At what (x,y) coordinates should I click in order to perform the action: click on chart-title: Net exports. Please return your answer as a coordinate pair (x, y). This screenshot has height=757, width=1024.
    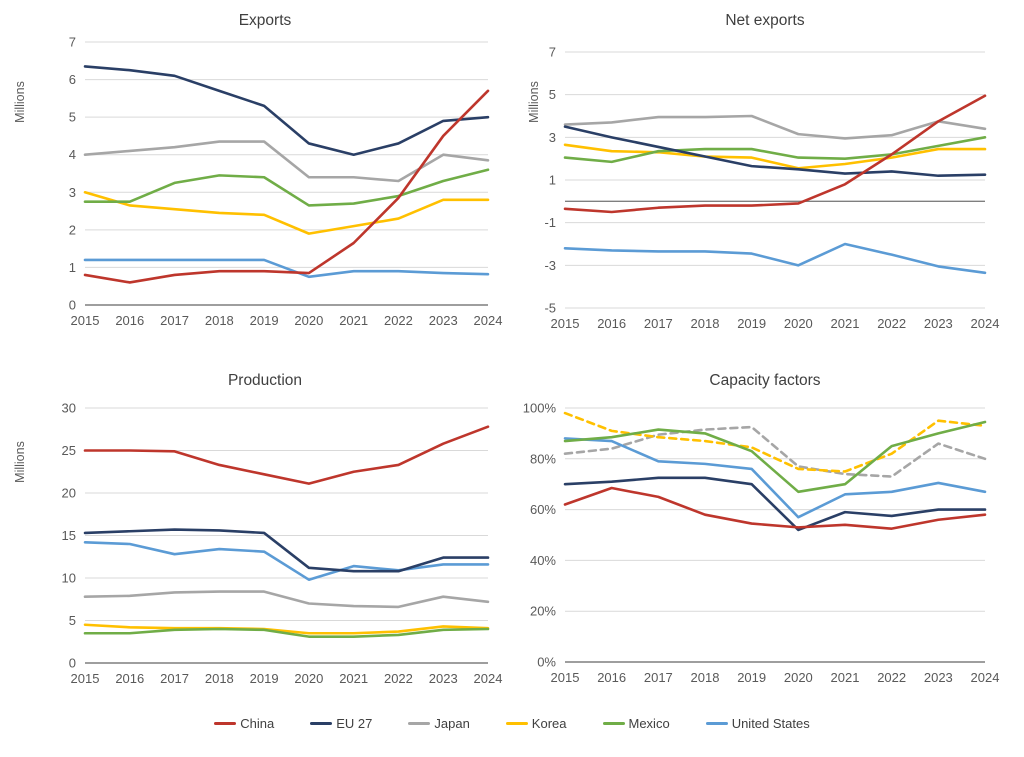
    Looking at the image, I should click on (765, 20).